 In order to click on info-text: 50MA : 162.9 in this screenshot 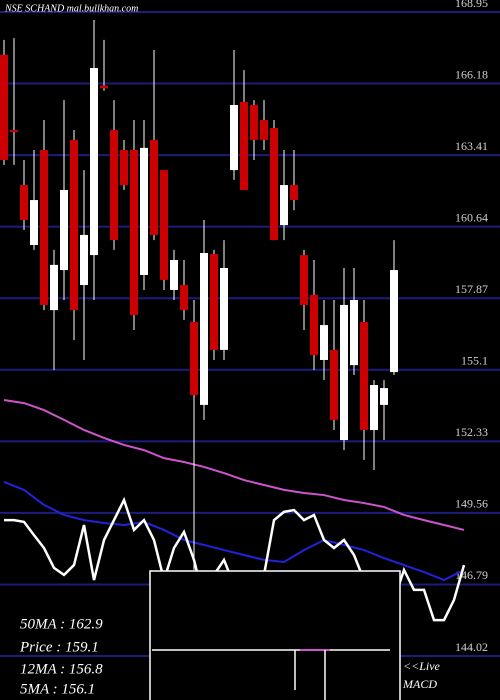, I will do `click(61, 624)`.